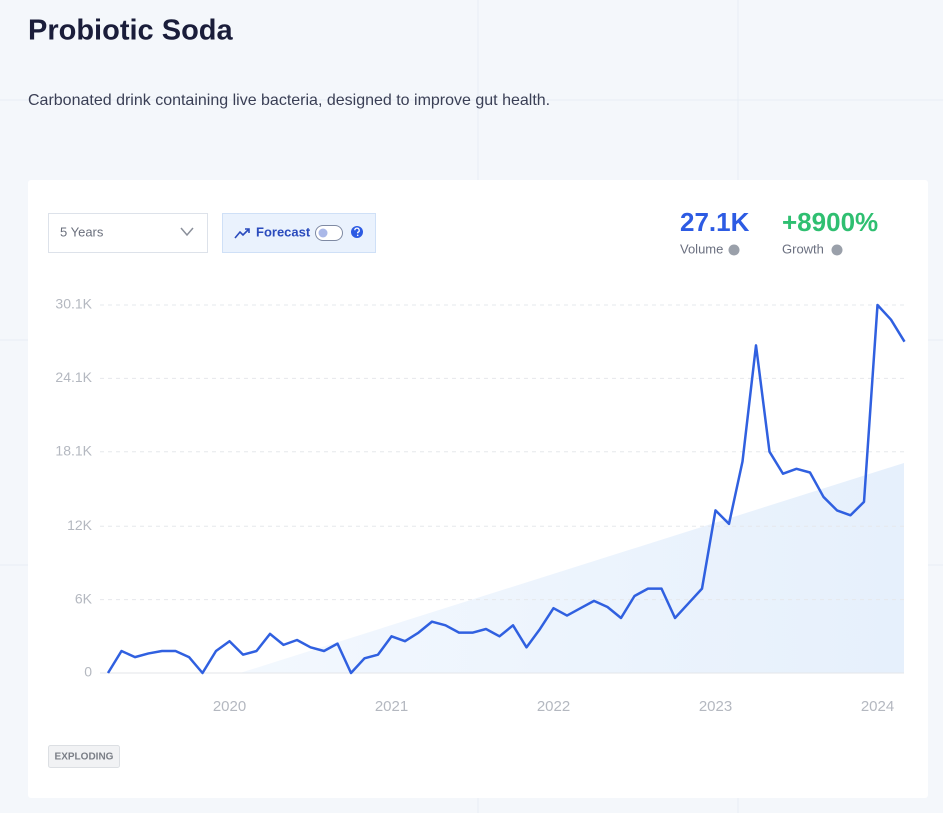 This screenshot has width=943, height=813. What do you see at coordinates (128, 233) in the screenshot?
I see `range-dropdown: 5 Years` at bounding box center [128, 233].